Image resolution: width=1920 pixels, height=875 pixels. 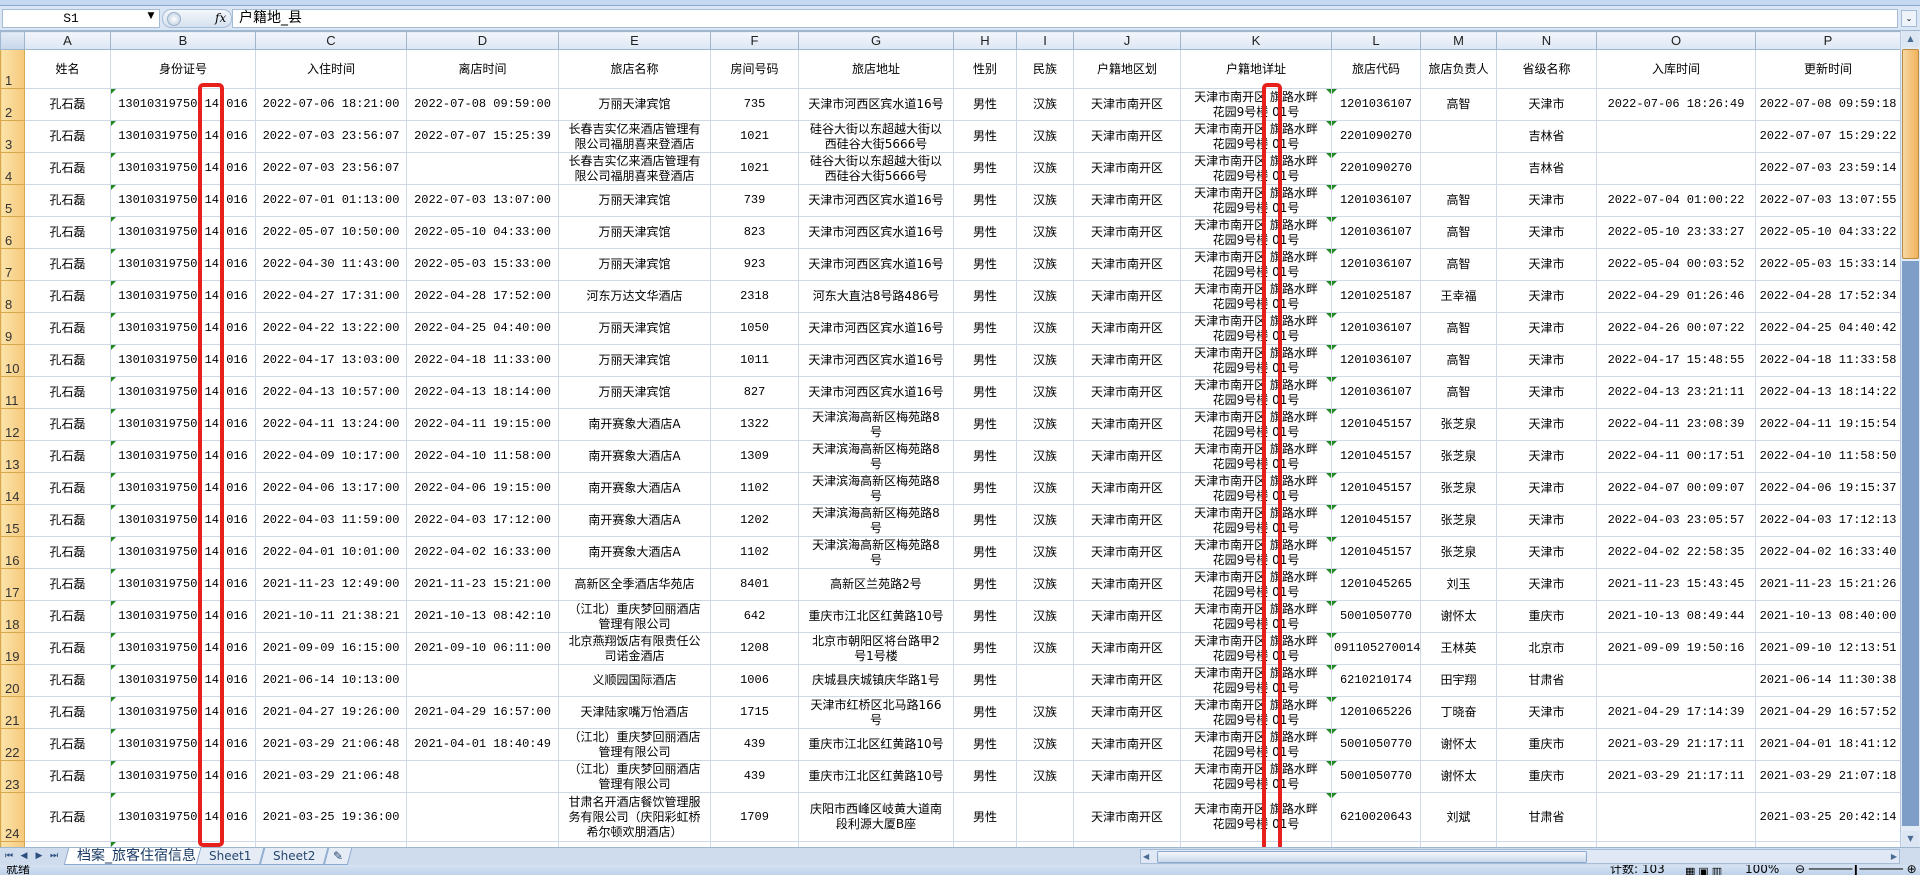 What do you see at coordinates (1909, 18) in the screenshot?
I see `expand-formula-bar-icon: ⌄` at bounding box center [1909, 18].